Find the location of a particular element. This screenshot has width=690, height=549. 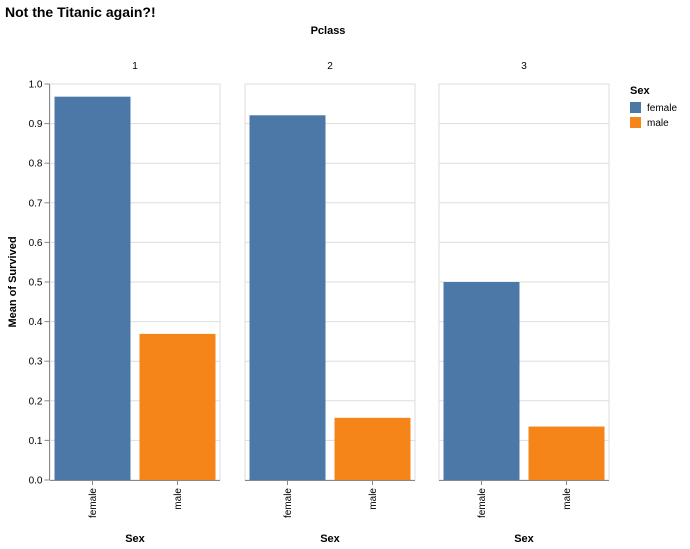

bar-pclass1-female is located at coordinates (92, 288).